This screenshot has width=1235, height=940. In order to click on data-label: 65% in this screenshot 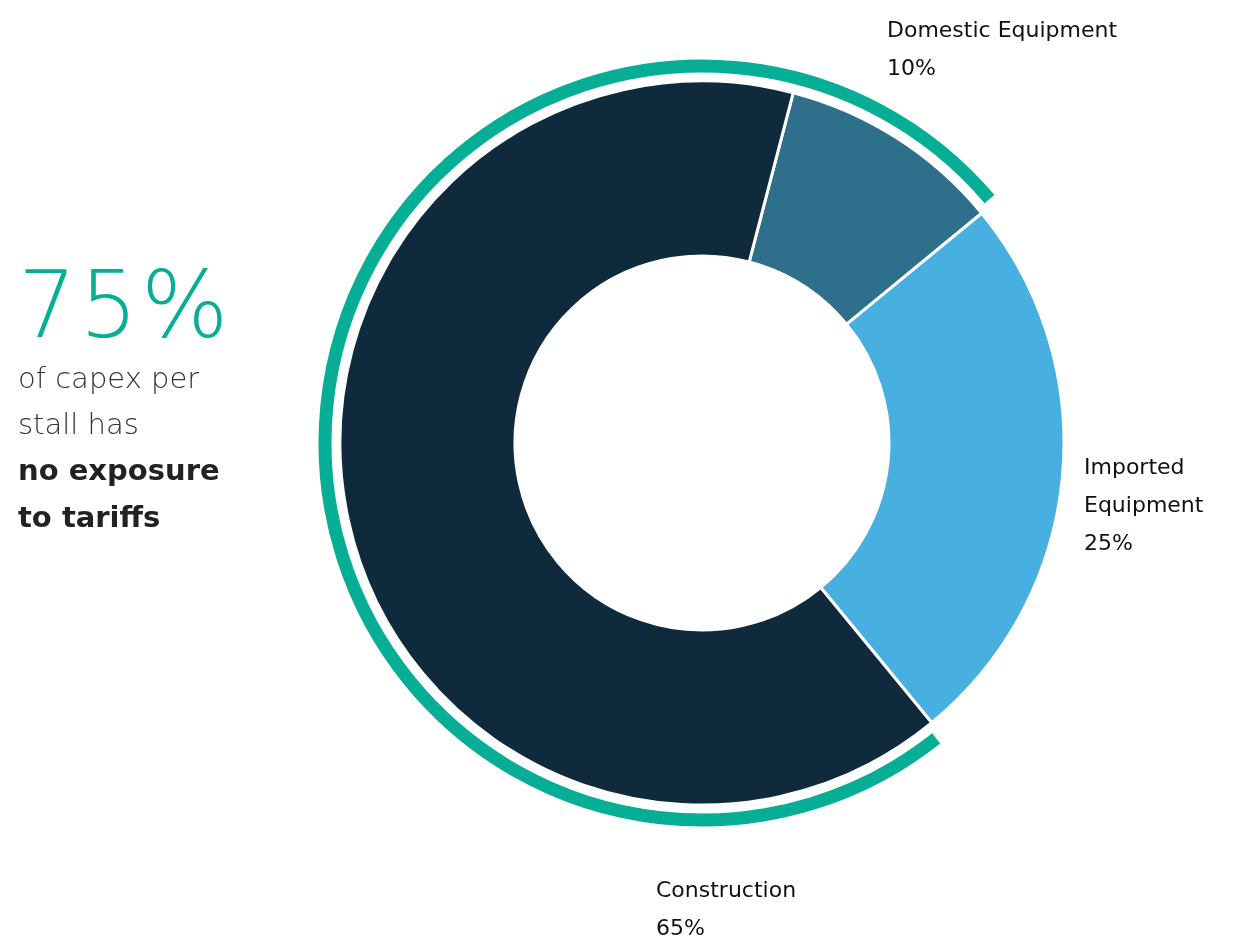, I will do `click(680, 927)`.